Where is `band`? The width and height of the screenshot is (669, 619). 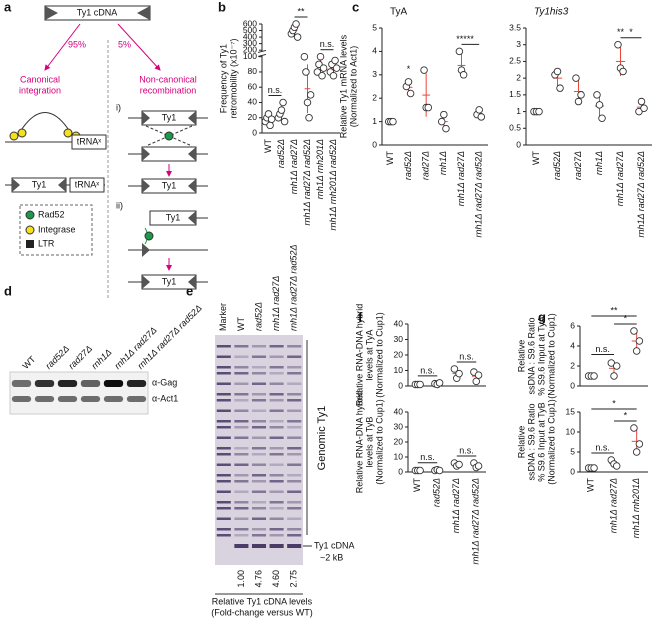 band is located at coordinates (44, 383).